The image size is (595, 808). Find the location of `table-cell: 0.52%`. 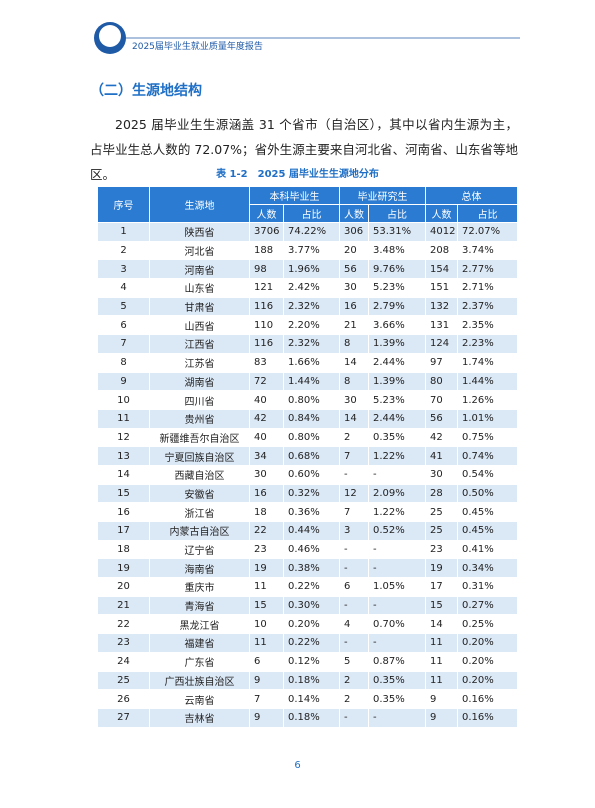

table-cell: 0.52% is located at coordinates (397, 531).